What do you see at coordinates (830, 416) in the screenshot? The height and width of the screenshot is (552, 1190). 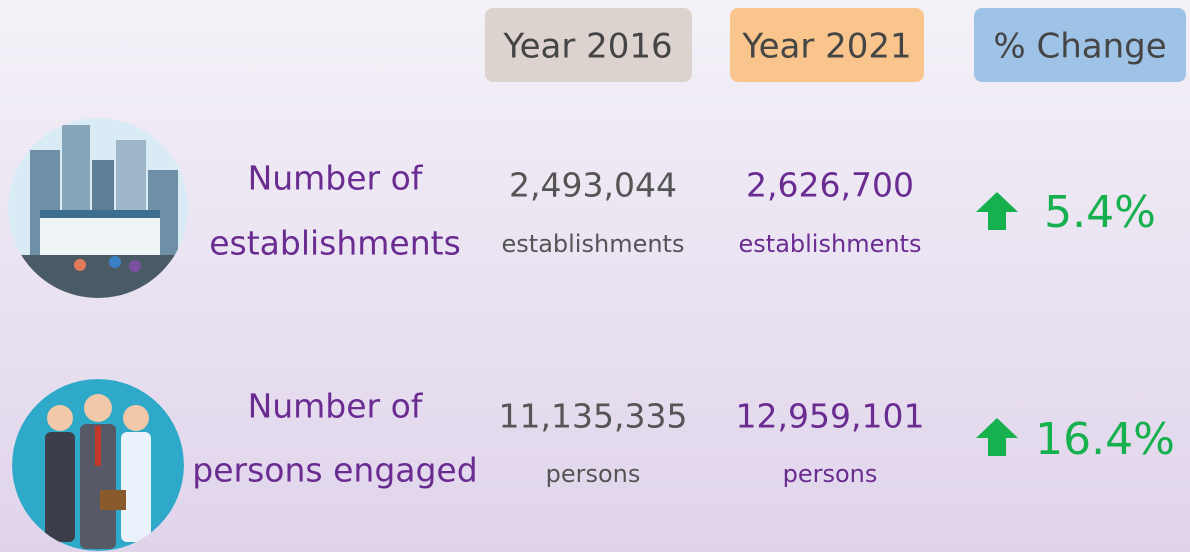 I see `value: 12,959,101` at bounding box center [830, 416].